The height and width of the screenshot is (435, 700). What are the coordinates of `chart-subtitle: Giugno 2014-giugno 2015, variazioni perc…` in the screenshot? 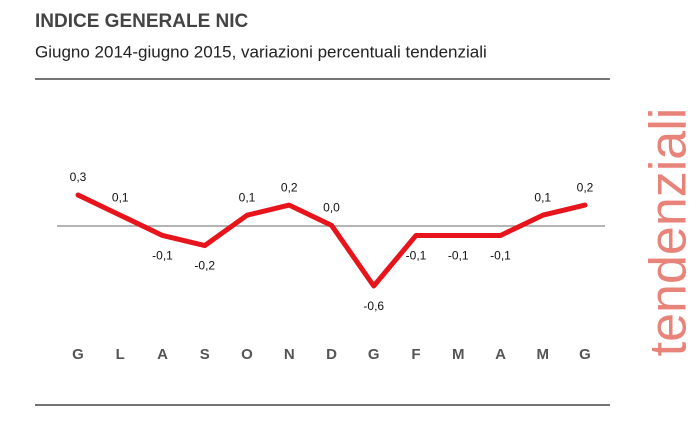 It's located at (261, 51).